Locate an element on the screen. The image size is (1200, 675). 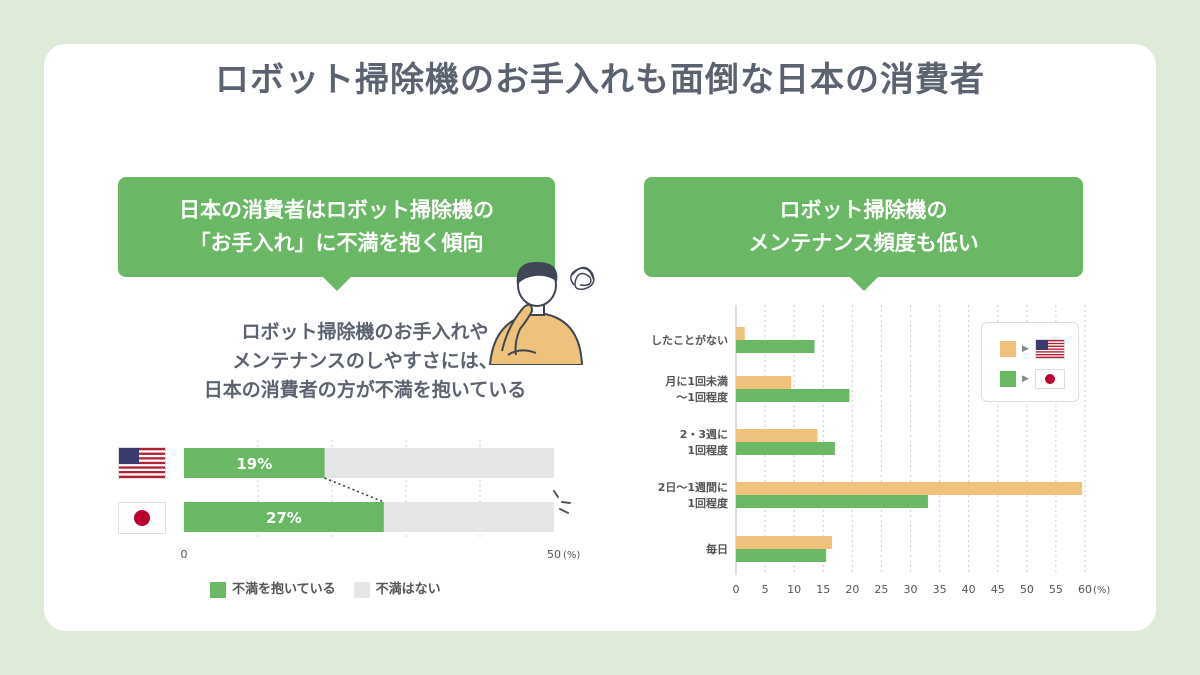
title-wrap: ロボット掃除機のお手入れも面倒な日本の消費者 is located at coordinates (600, 76).